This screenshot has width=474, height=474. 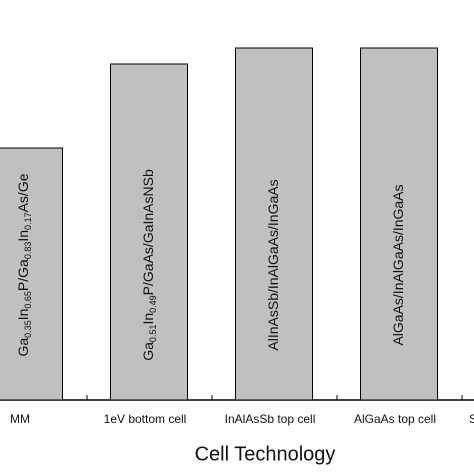 I want to click on bar-label: AlInAsSb/InAlGaAs/InGaAs, so click(x=273, y=264).